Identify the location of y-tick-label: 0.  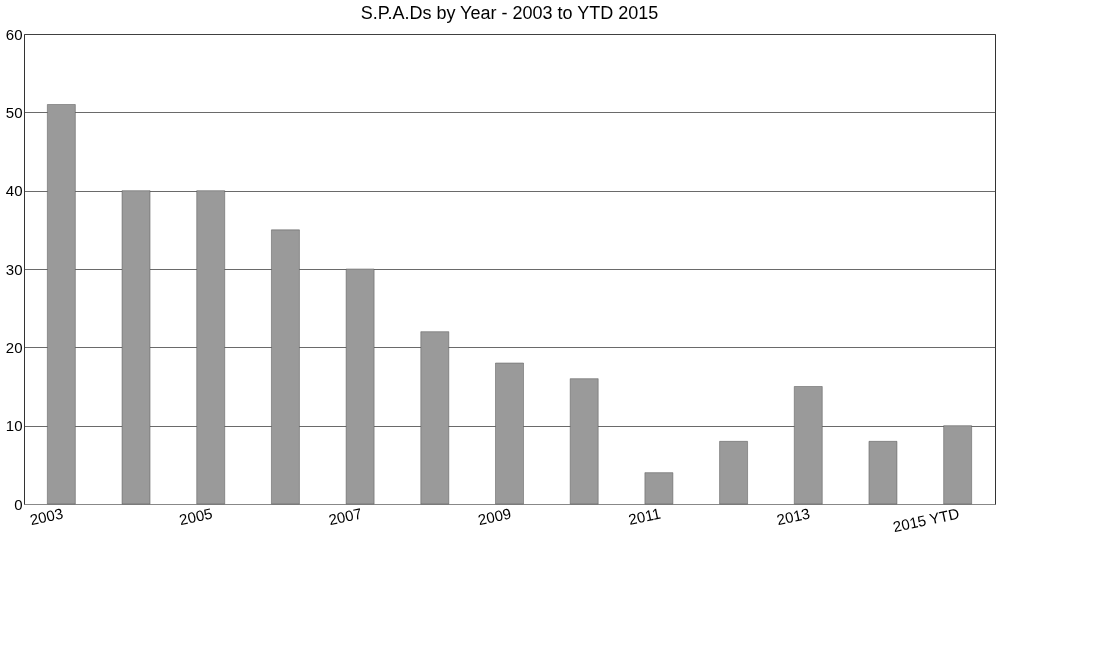
(18, 504).